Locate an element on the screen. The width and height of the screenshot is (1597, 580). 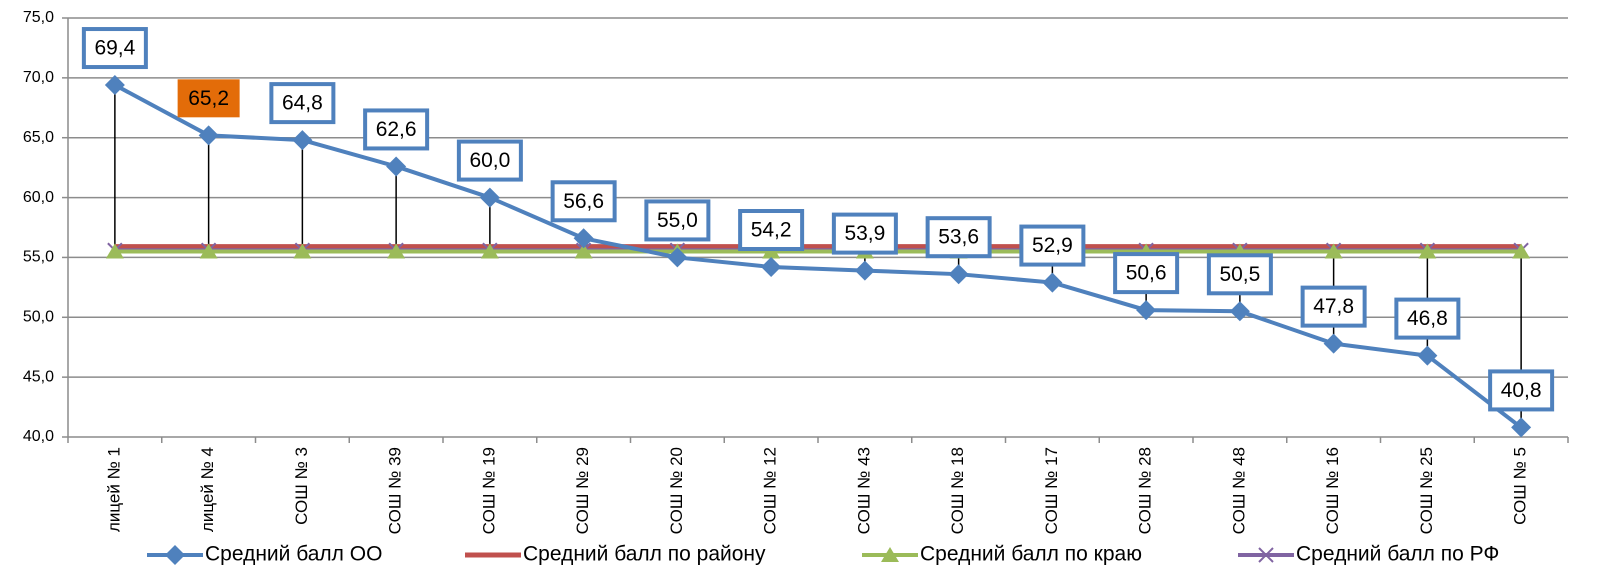
x-tick-label: СОШ № 48 is located at coordinates (1238, 490).